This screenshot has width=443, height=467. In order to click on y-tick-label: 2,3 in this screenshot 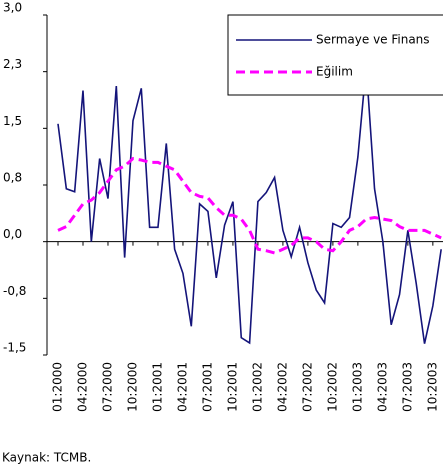, I will do `click(12, 64)`.